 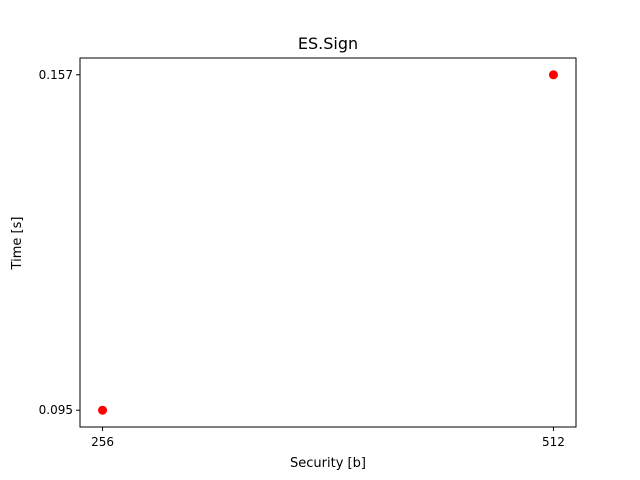 What do you see at coordinates (56, 75) in the screenshot?
I see `y-tick-label: 0.157` at bounding box center [56, 75].